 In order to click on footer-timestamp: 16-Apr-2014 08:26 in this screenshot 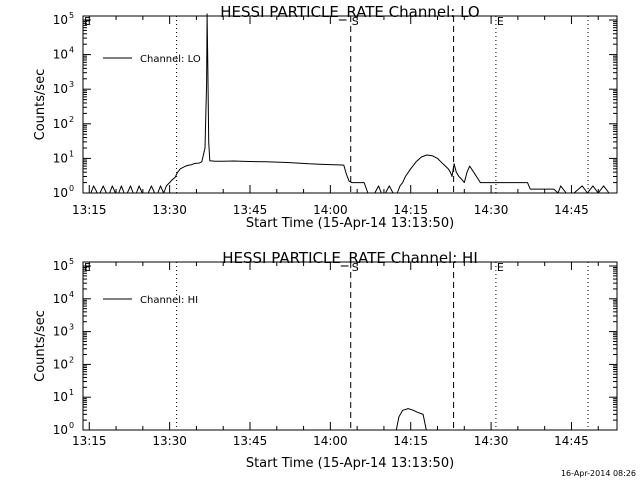, I will do `click(598, 473)`.